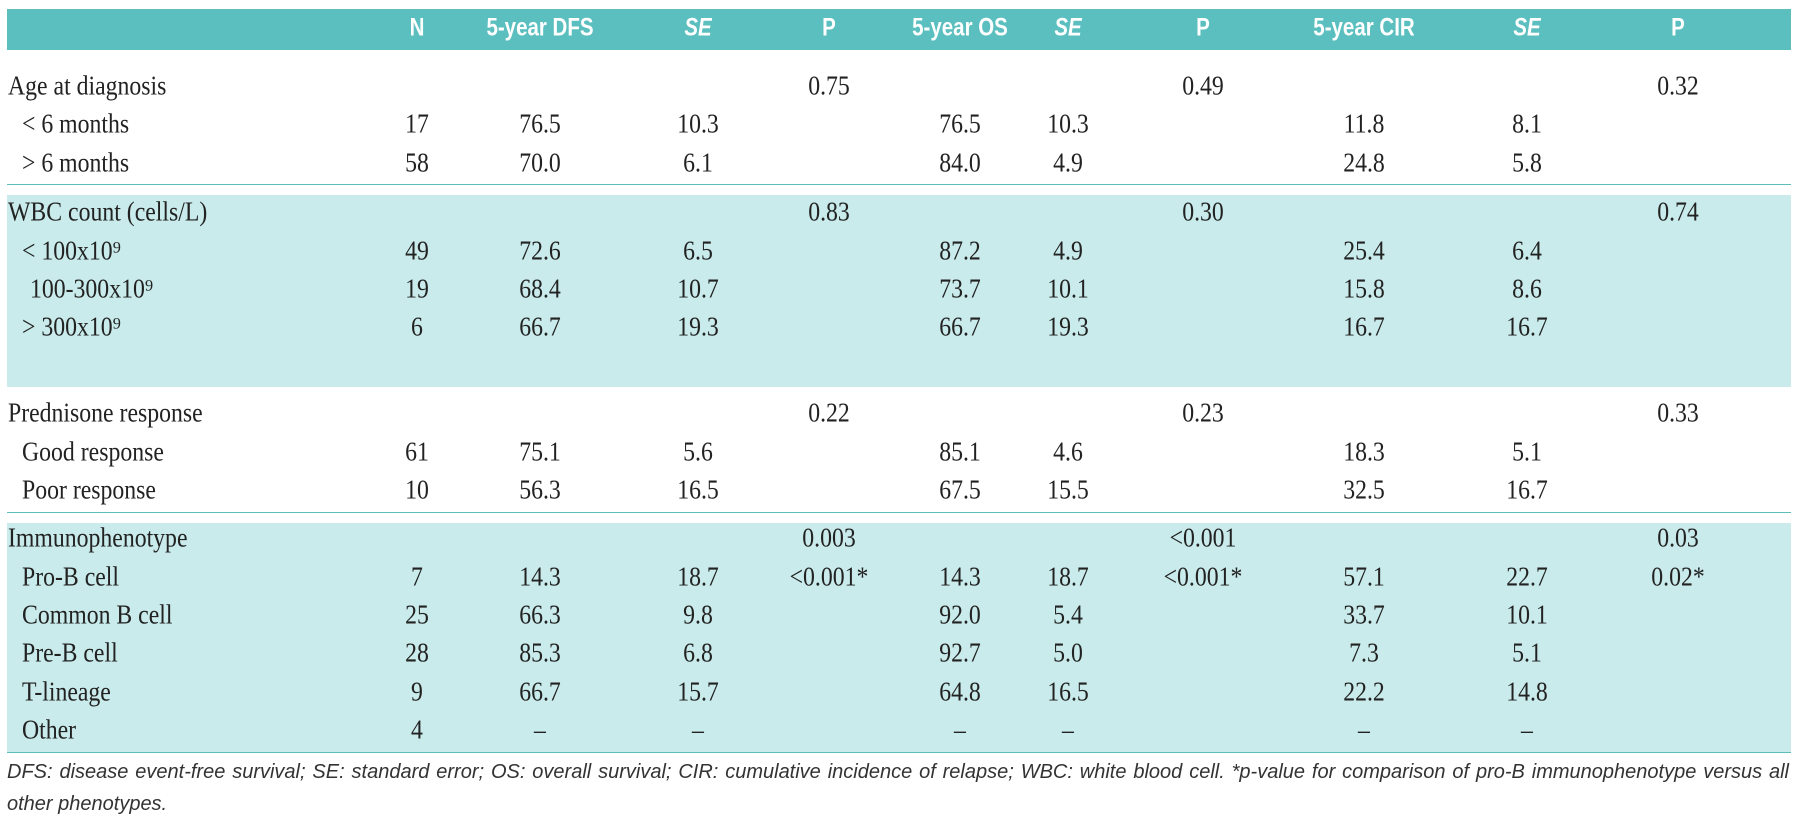 The height and width of the screenshot is (826, 1800). Describe the element at coordinates (416, 451) in the screenshot. I see `cell: 61` at that location.